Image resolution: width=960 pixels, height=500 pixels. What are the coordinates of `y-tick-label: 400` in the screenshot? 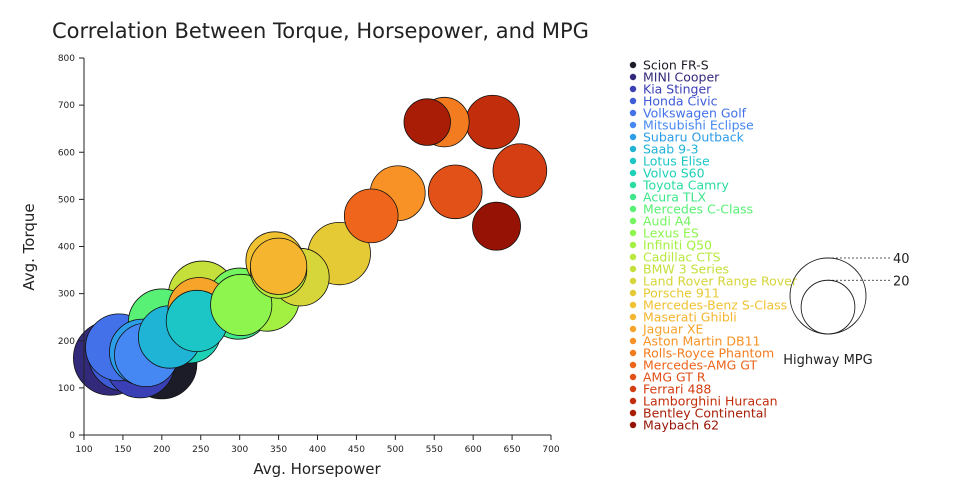 It's located at (66, 248).